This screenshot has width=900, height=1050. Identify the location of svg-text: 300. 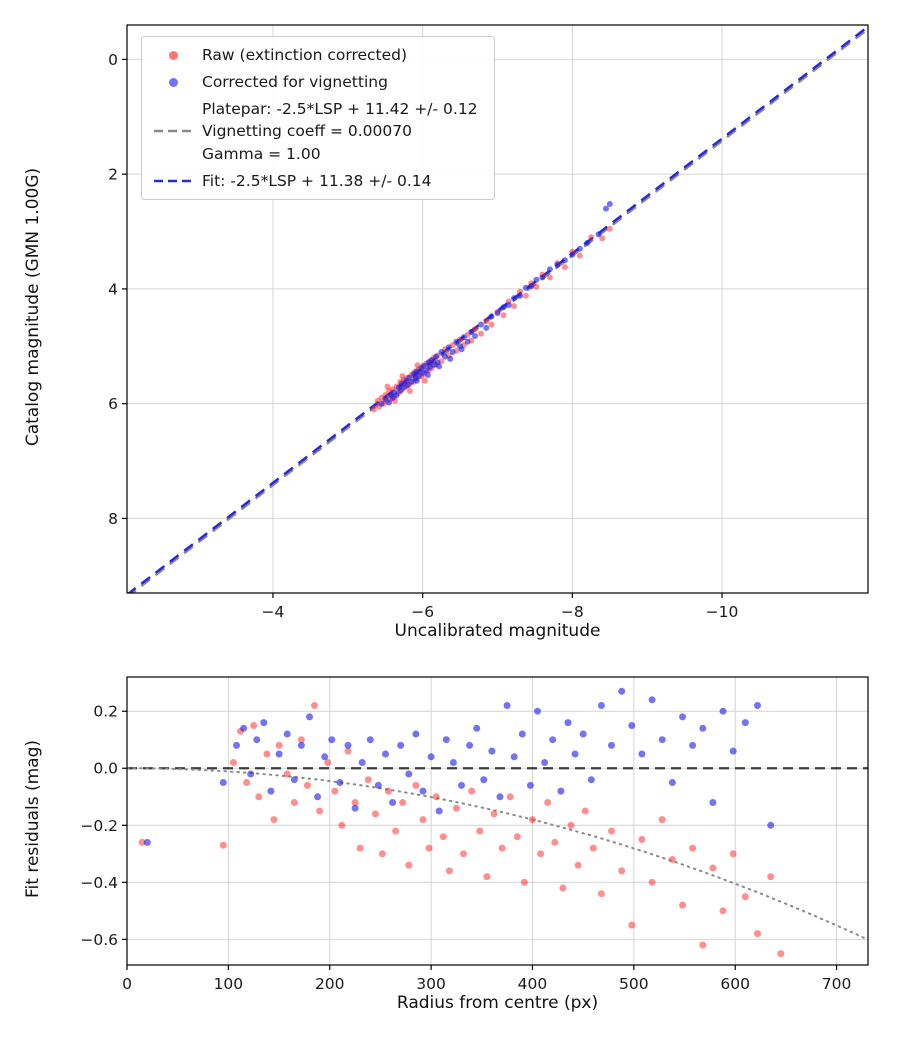
(431, 984).